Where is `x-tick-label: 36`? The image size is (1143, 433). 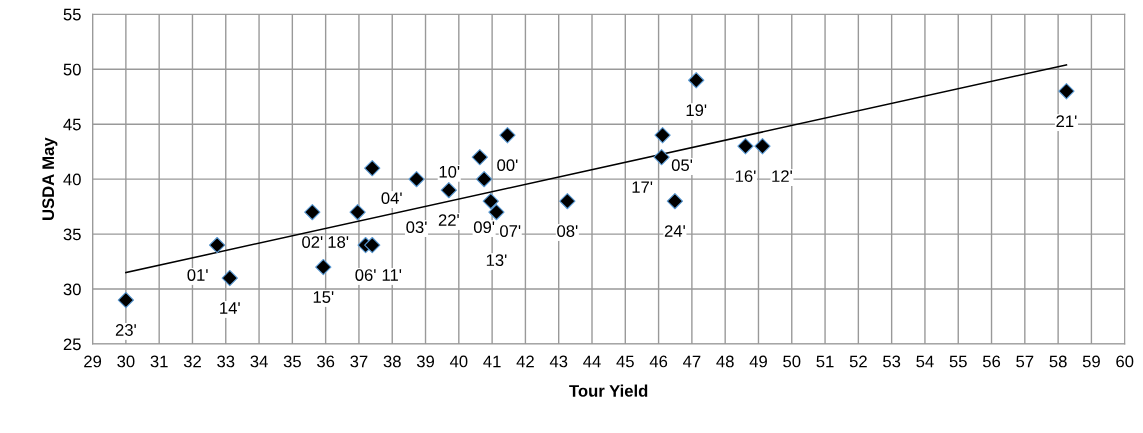
x-tick-label: 36 is located at coordinates (326, 361).